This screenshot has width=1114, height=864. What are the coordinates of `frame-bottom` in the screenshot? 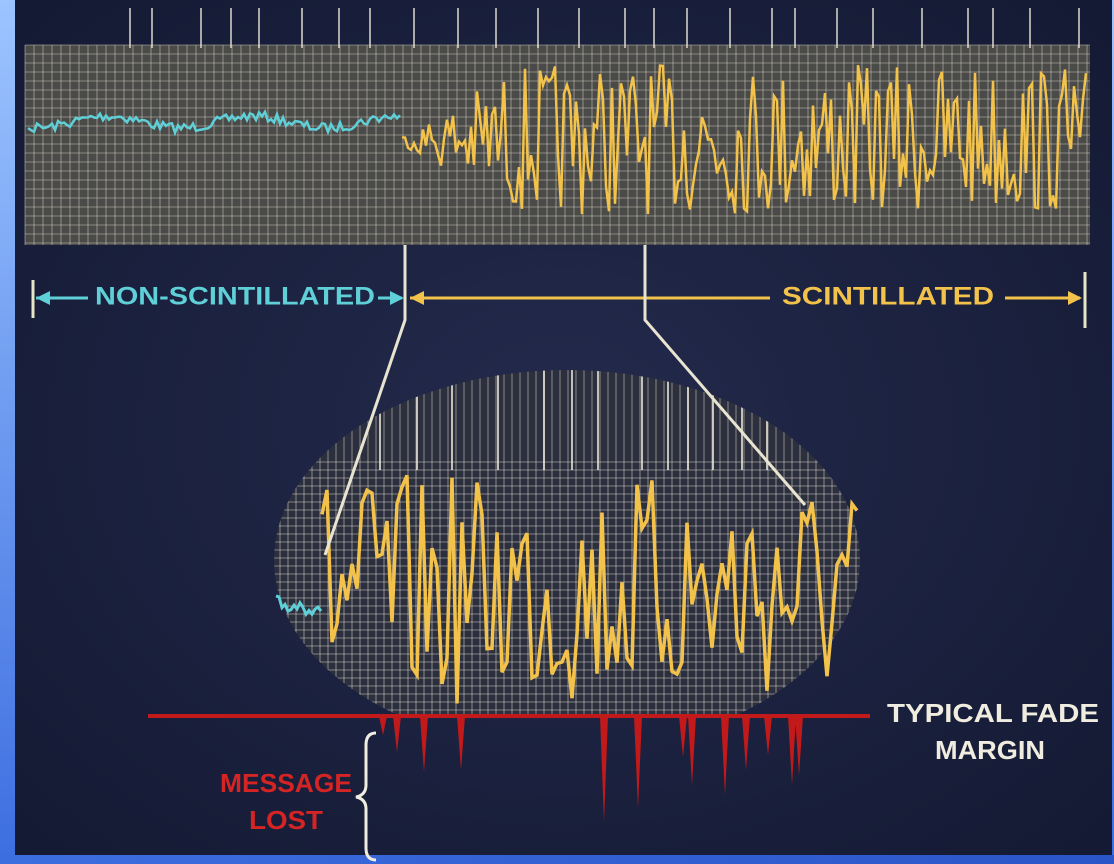 It's located at (557, 859).